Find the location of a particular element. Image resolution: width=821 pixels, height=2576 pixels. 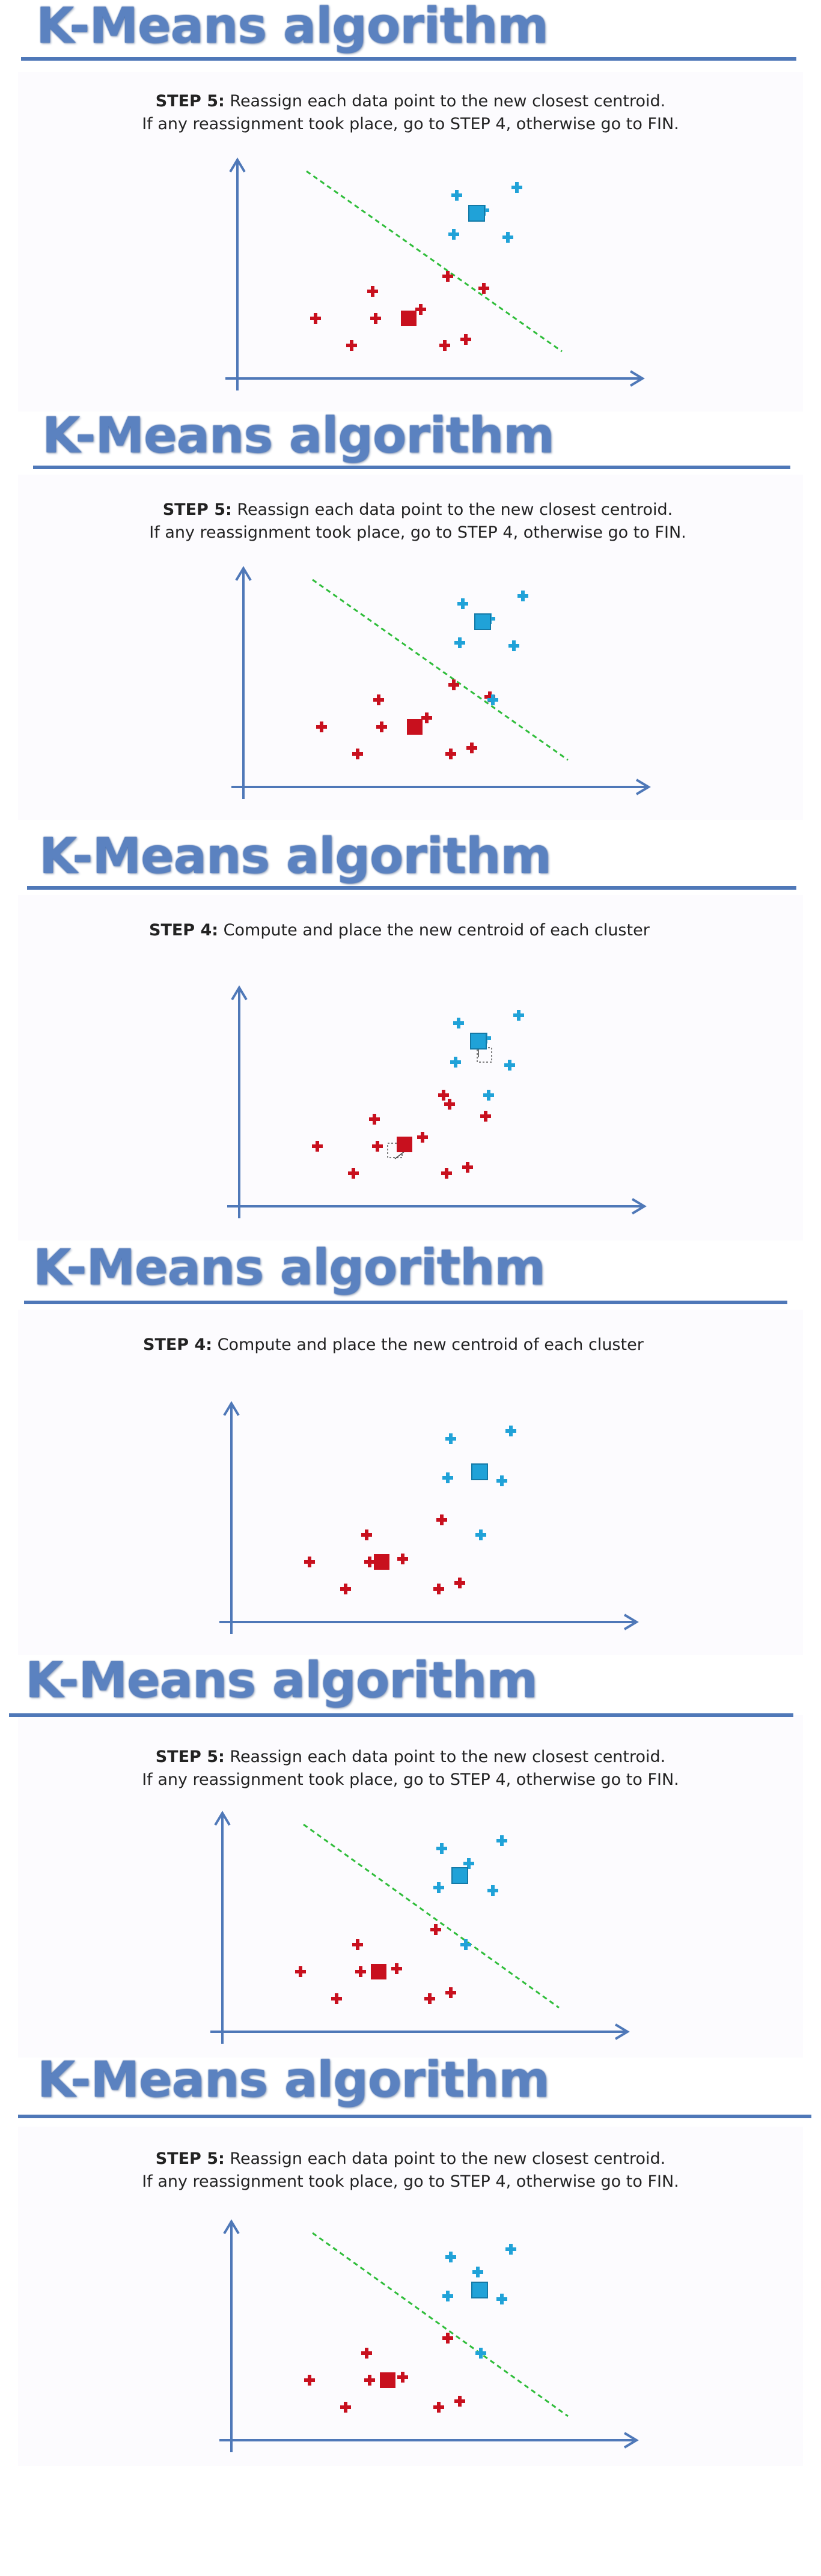

slide-background is located at coordinates (410, 1068).